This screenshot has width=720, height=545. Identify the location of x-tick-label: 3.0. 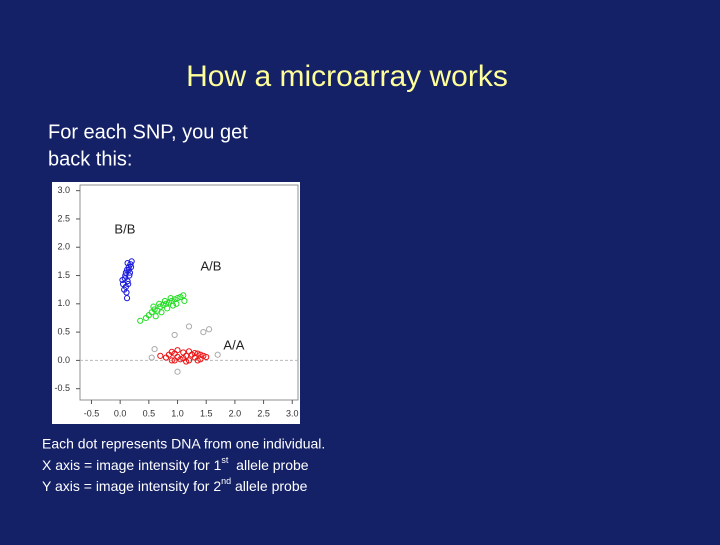
(292, 413).